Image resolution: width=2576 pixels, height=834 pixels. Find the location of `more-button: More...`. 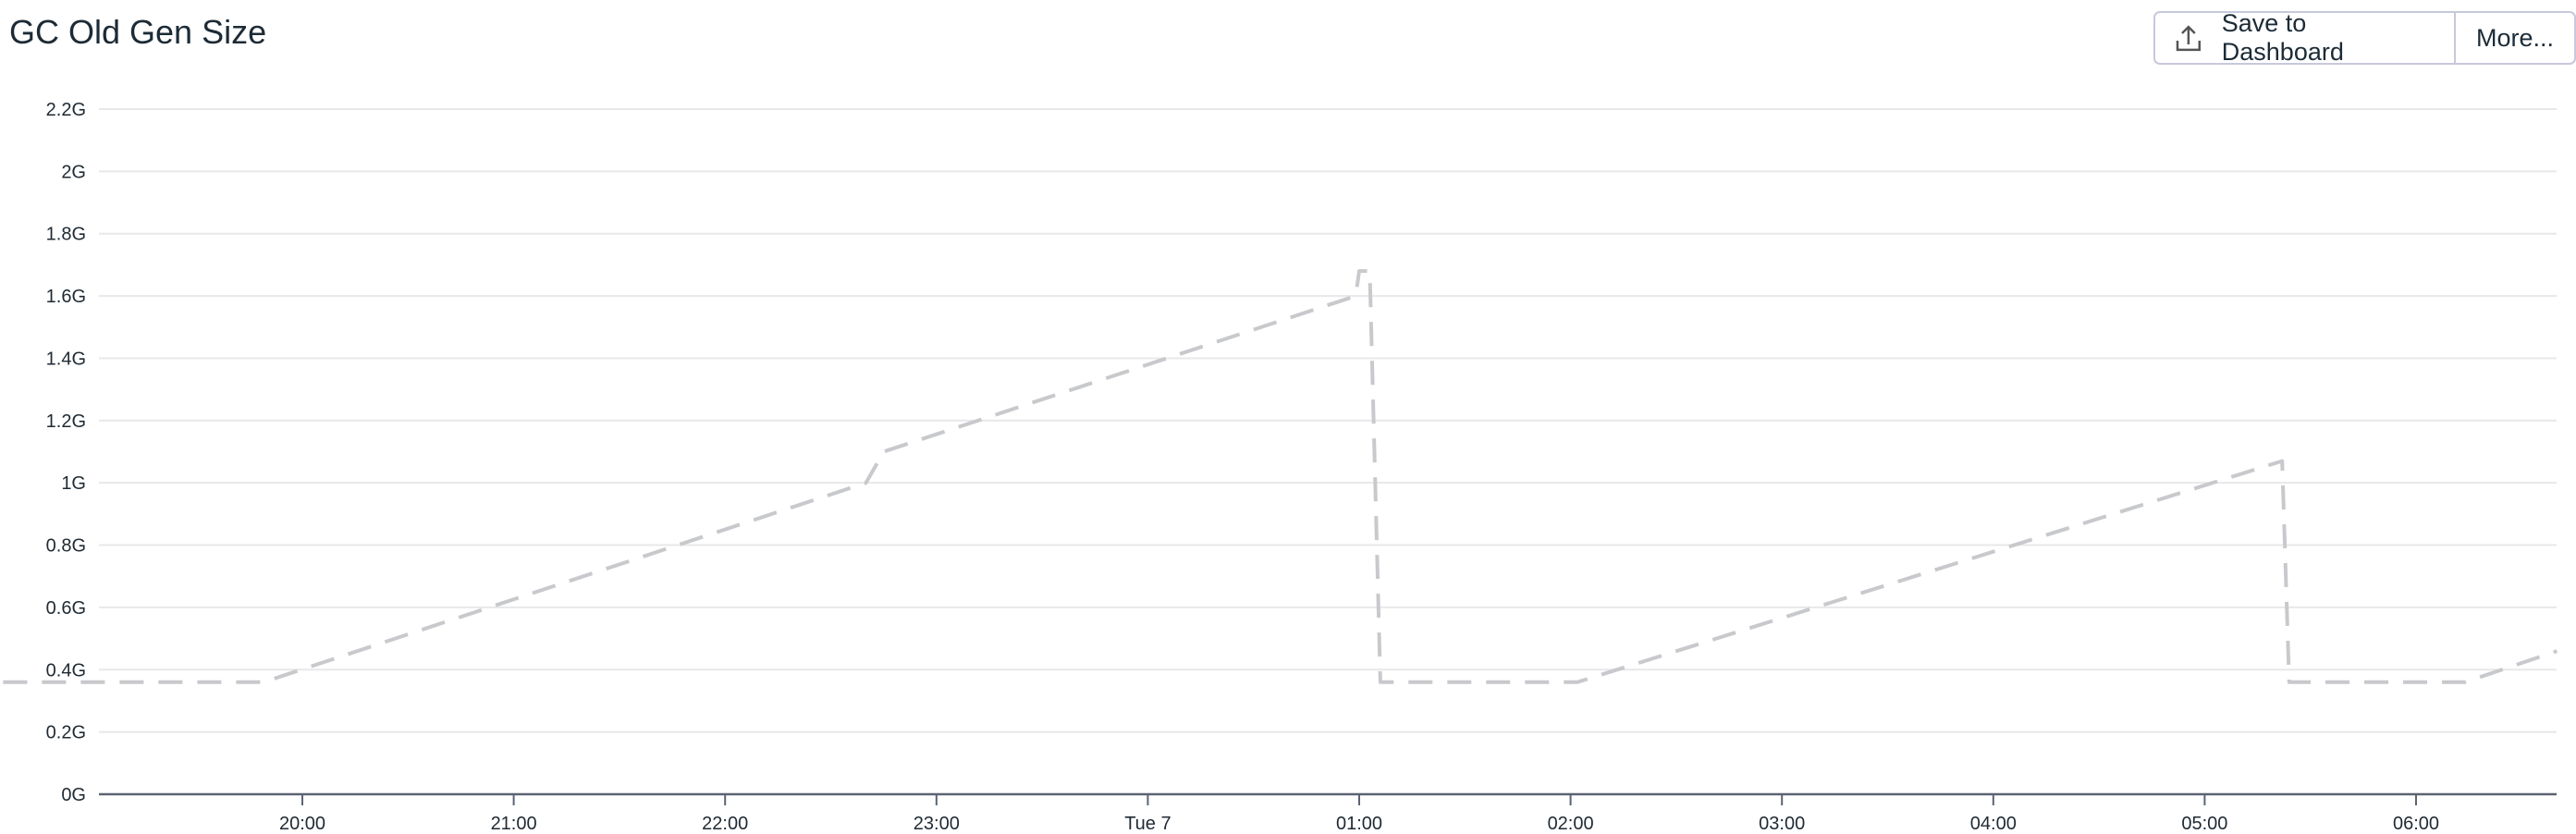

more-button: More... is located at coordinates (2513, 38).